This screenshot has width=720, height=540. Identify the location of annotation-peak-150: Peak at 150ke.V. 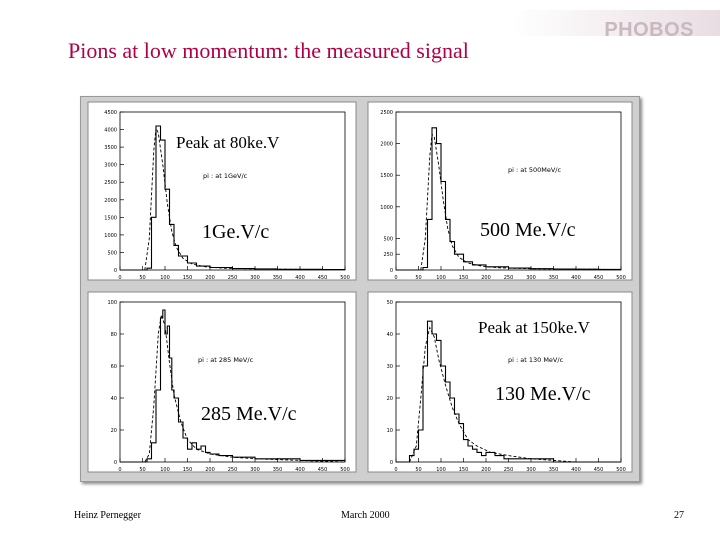
(534, 327).